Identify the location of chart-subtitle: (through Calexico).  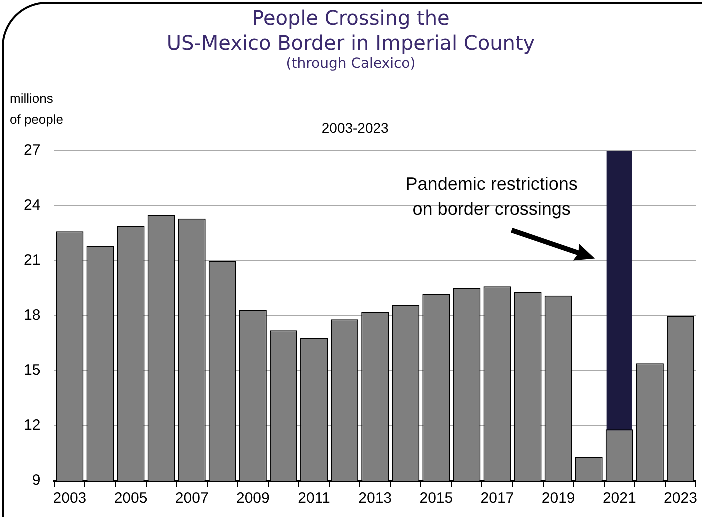
(351, 64).